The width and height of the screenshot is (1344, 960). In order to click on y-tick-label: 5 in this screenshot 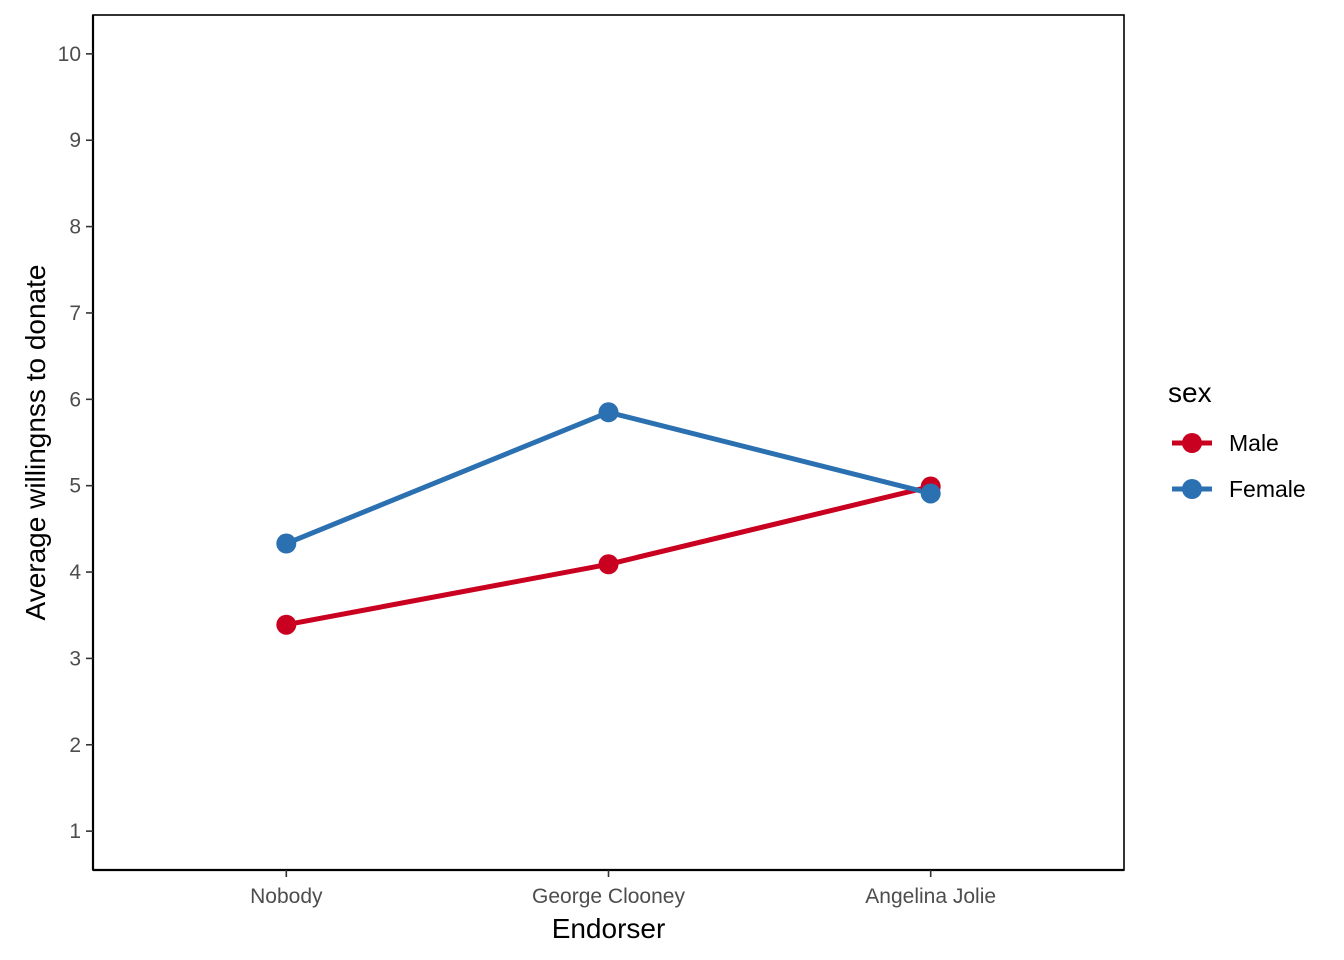, I will do `click(75, 486)`.